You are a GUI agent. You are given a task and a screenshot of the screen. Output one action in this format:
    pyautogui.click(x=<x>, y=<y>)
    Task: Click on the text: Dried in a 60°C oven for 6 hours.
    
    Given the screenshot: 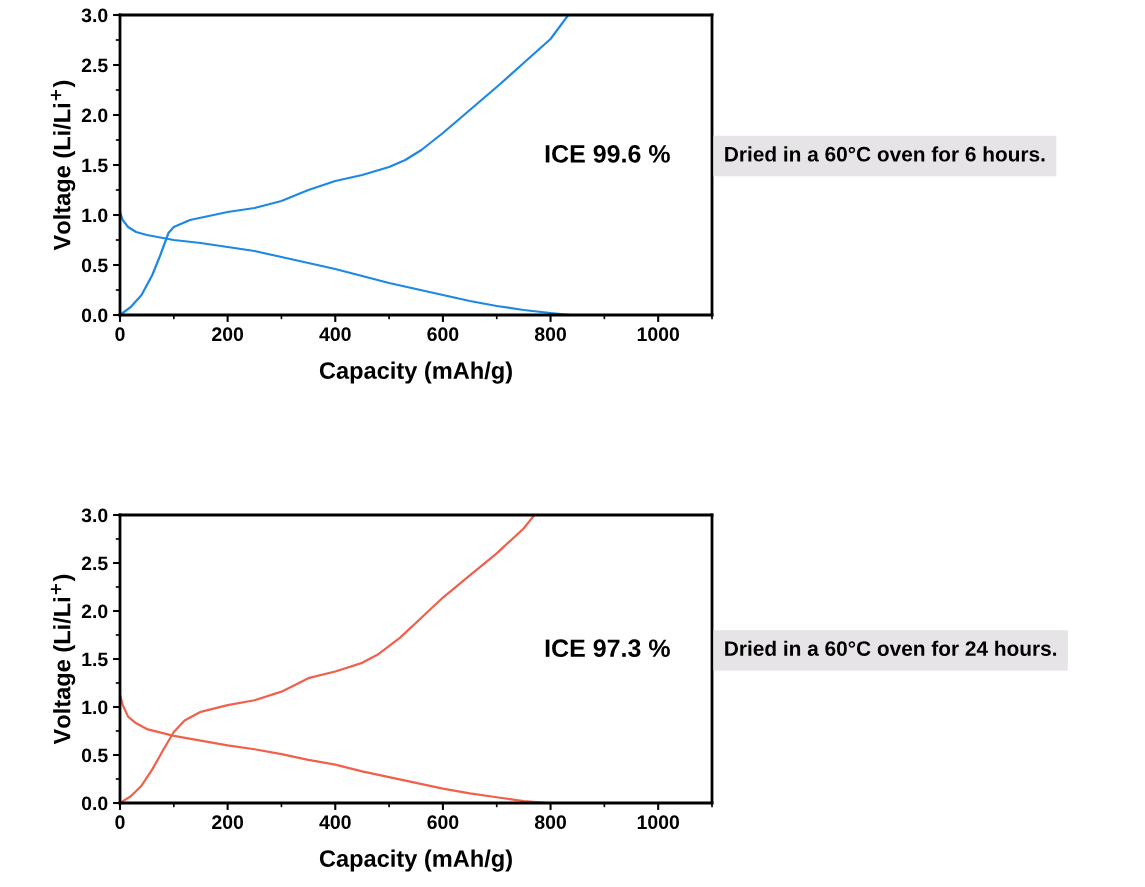 What is the action you would take?
    pyautogui.click(x=885, y=154)
    